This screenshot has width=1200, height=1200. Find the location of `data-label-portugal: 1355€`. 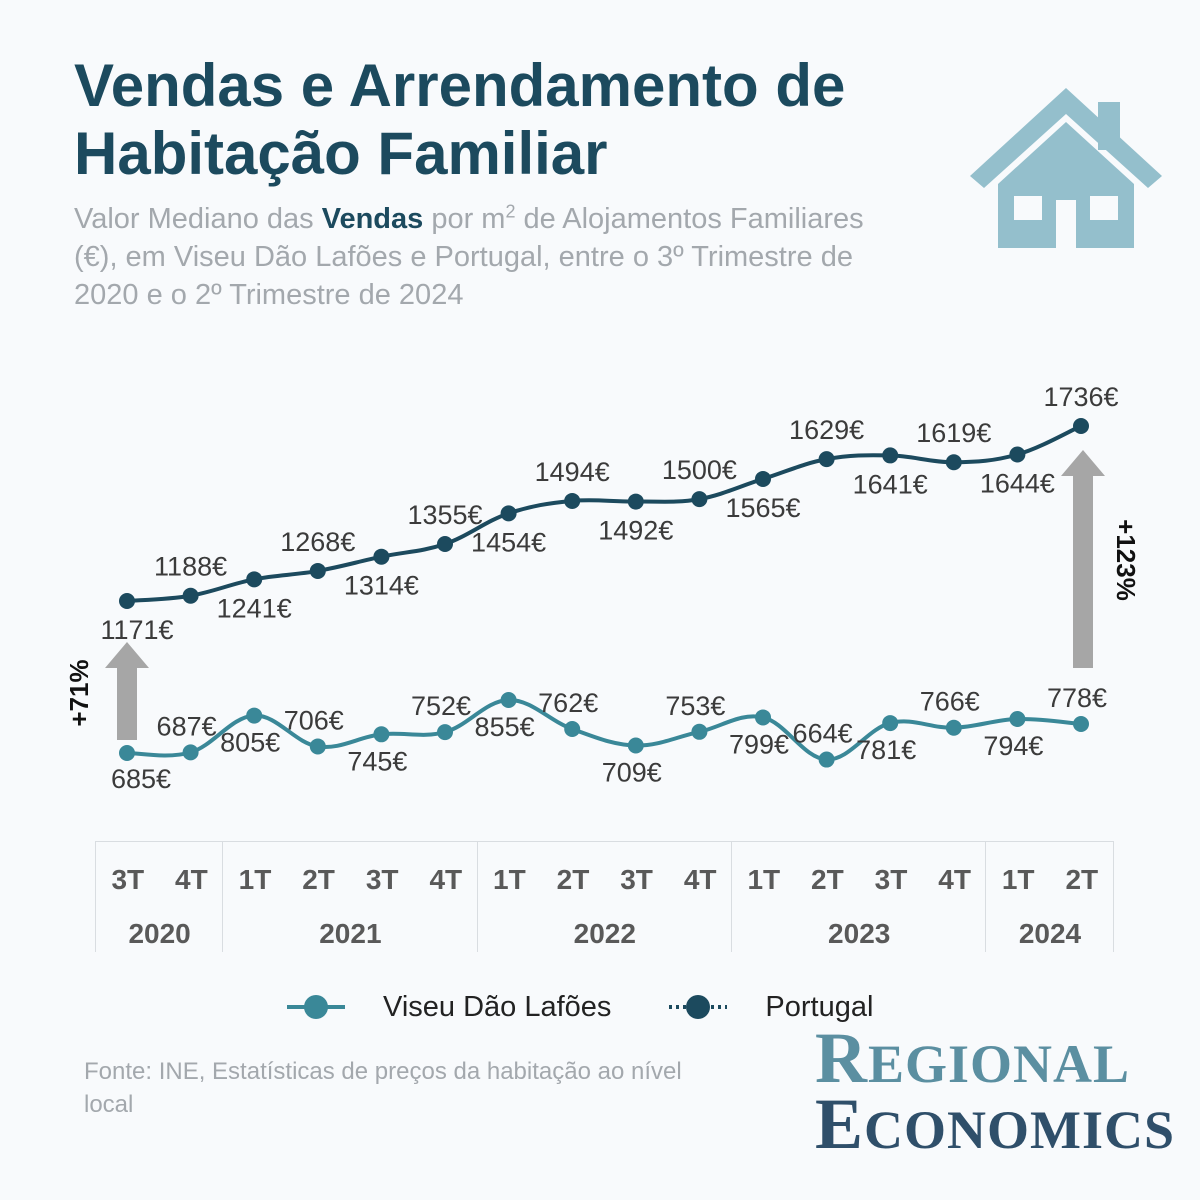

data-label-portugal: 1355€ is located at coordinates (444, 515).